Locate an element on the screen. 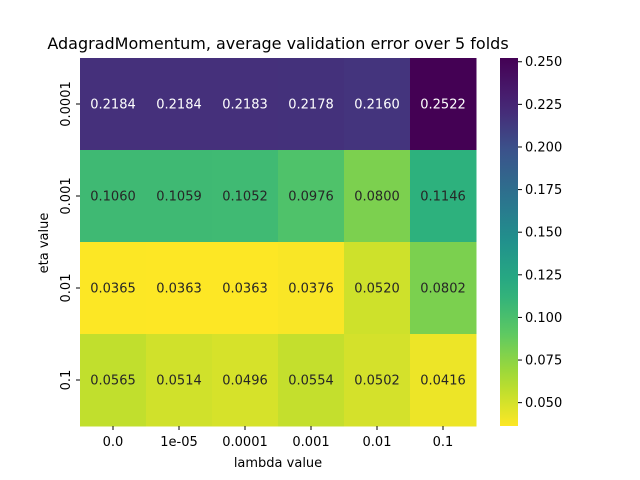 Image resolution: width=640 pixels, height=480 pixels. cell-value-label: 0.2178 is located at coordinates (311, 105).